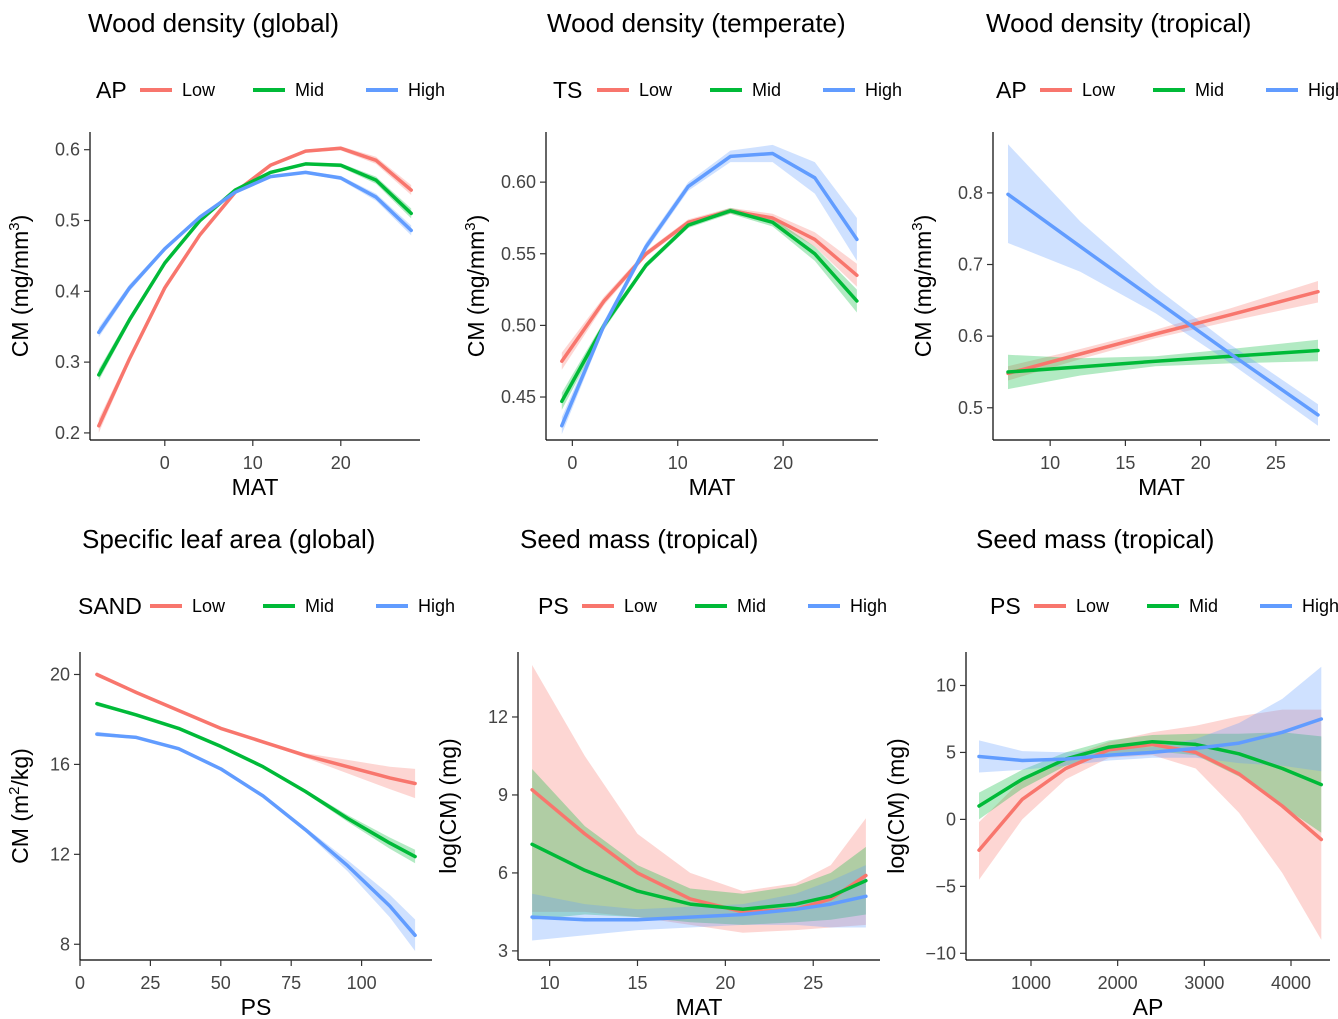 The image size is (1338, 1019). What do you see at coordinates (940, 953) in the screenshot?
I see `y-tick-label: −10` at bounding box center [940, 953].